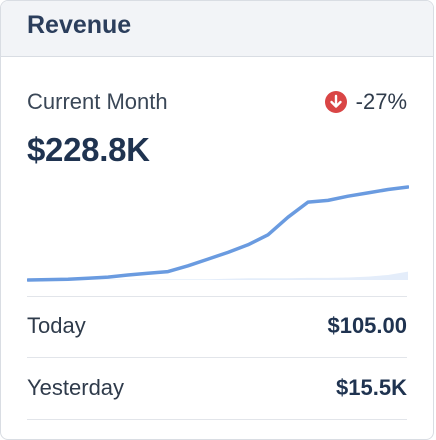 The image size is (436, 440). I want to click on revenue-value: $228.8K, so click(88, 149).